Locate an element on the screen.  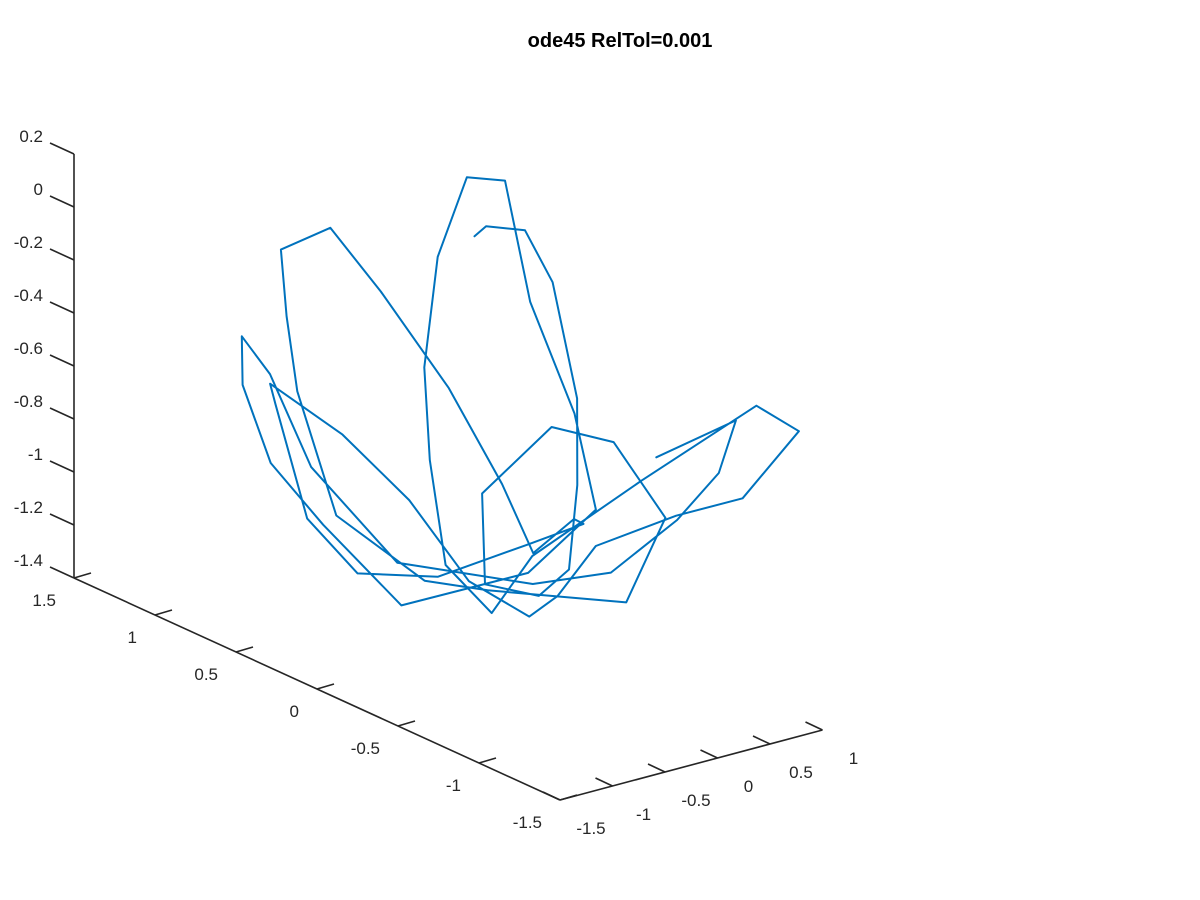
y-tick-label: 0.5 is located at coordinates (206, 674).